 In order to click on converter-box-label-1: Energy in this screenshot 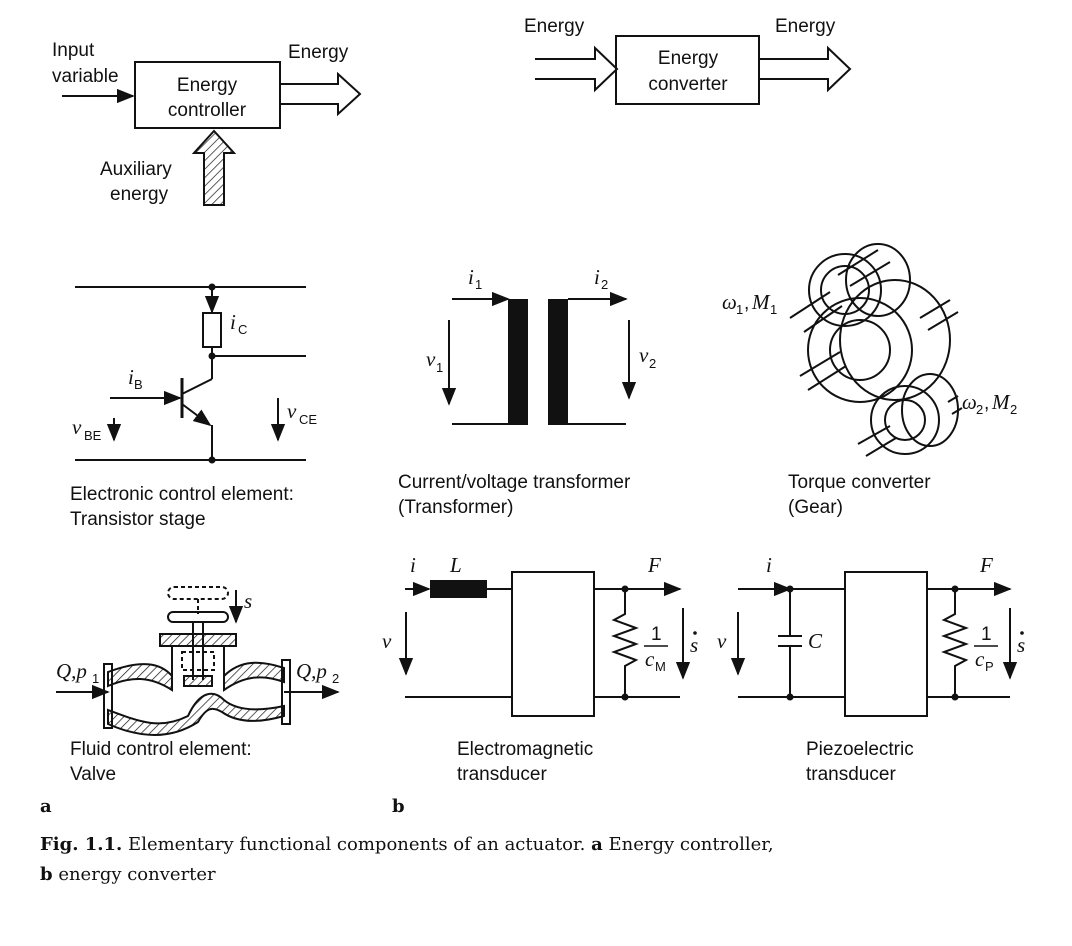, I will do `click(688, 58)`.